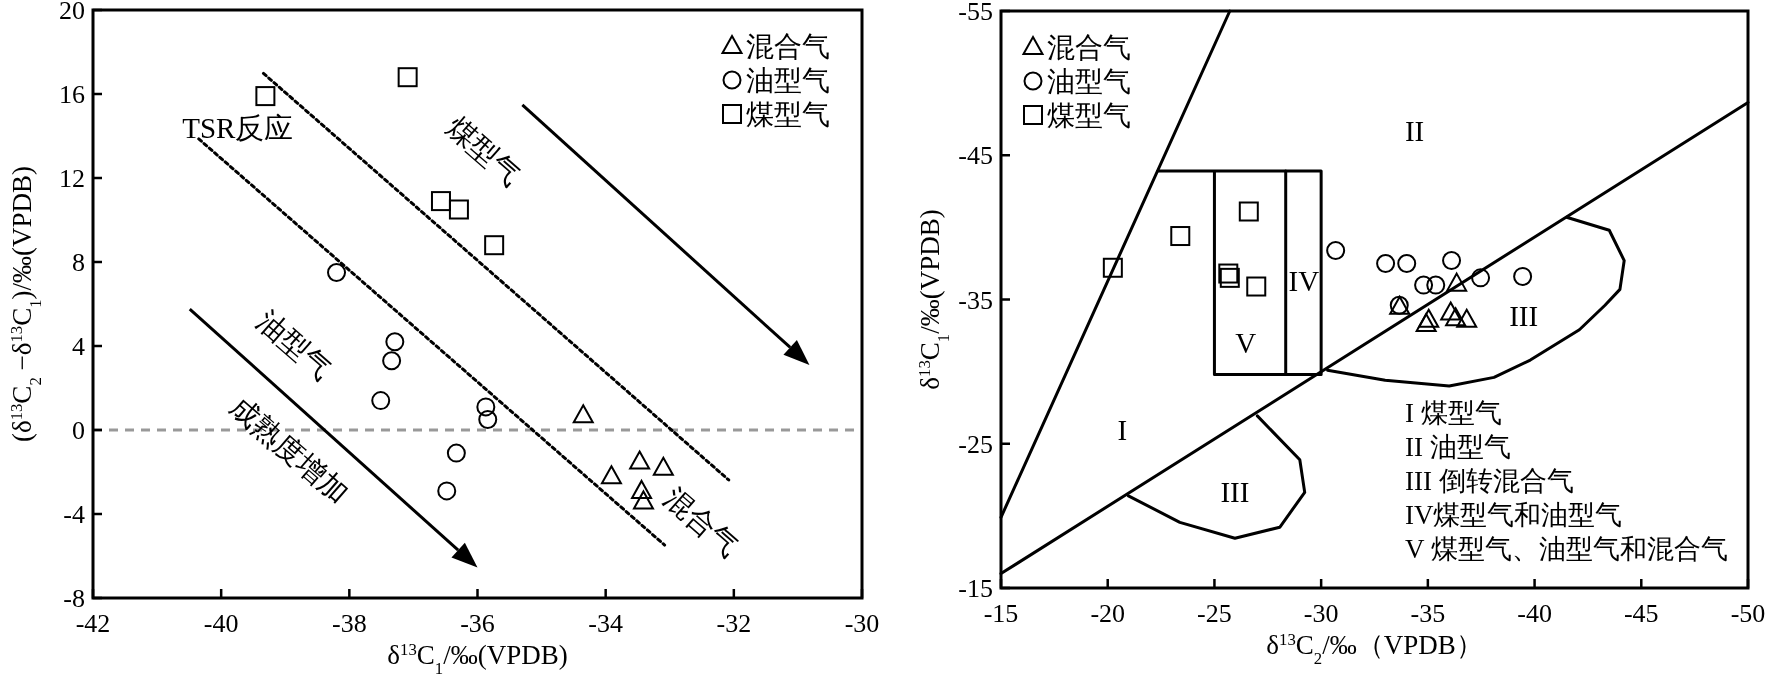 The width and height of the screenshot is (1783, 679). What do you see at coordinates (1489, 481) in the screenshot?
I see `annotation: III 倒转混合气` at bounding box center [1489, 481].